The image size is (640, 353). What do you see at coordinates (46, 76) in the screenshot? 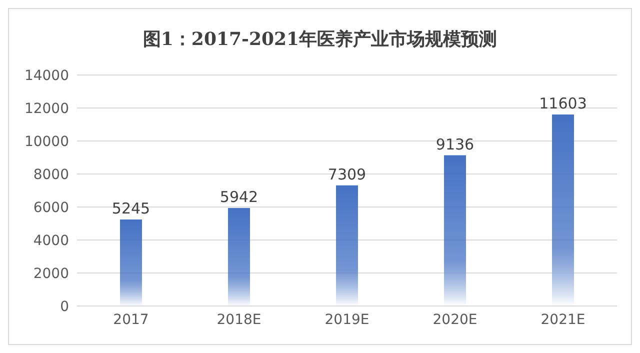
I see `y-tick-label: 14000` at bounding box center [46, 76].